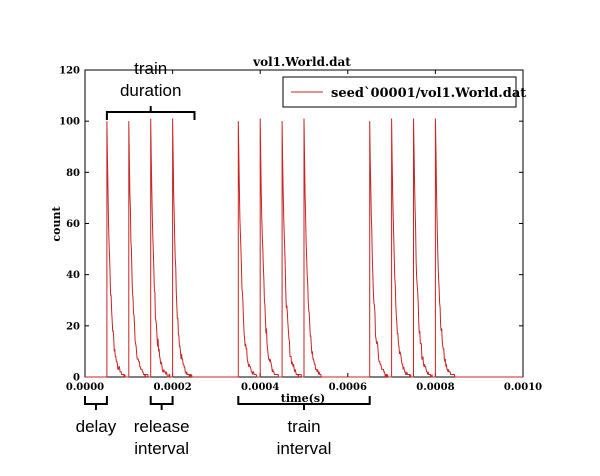 The image size is (600, 476). I want to click on y-tick-label: 80, so click(73, 173).